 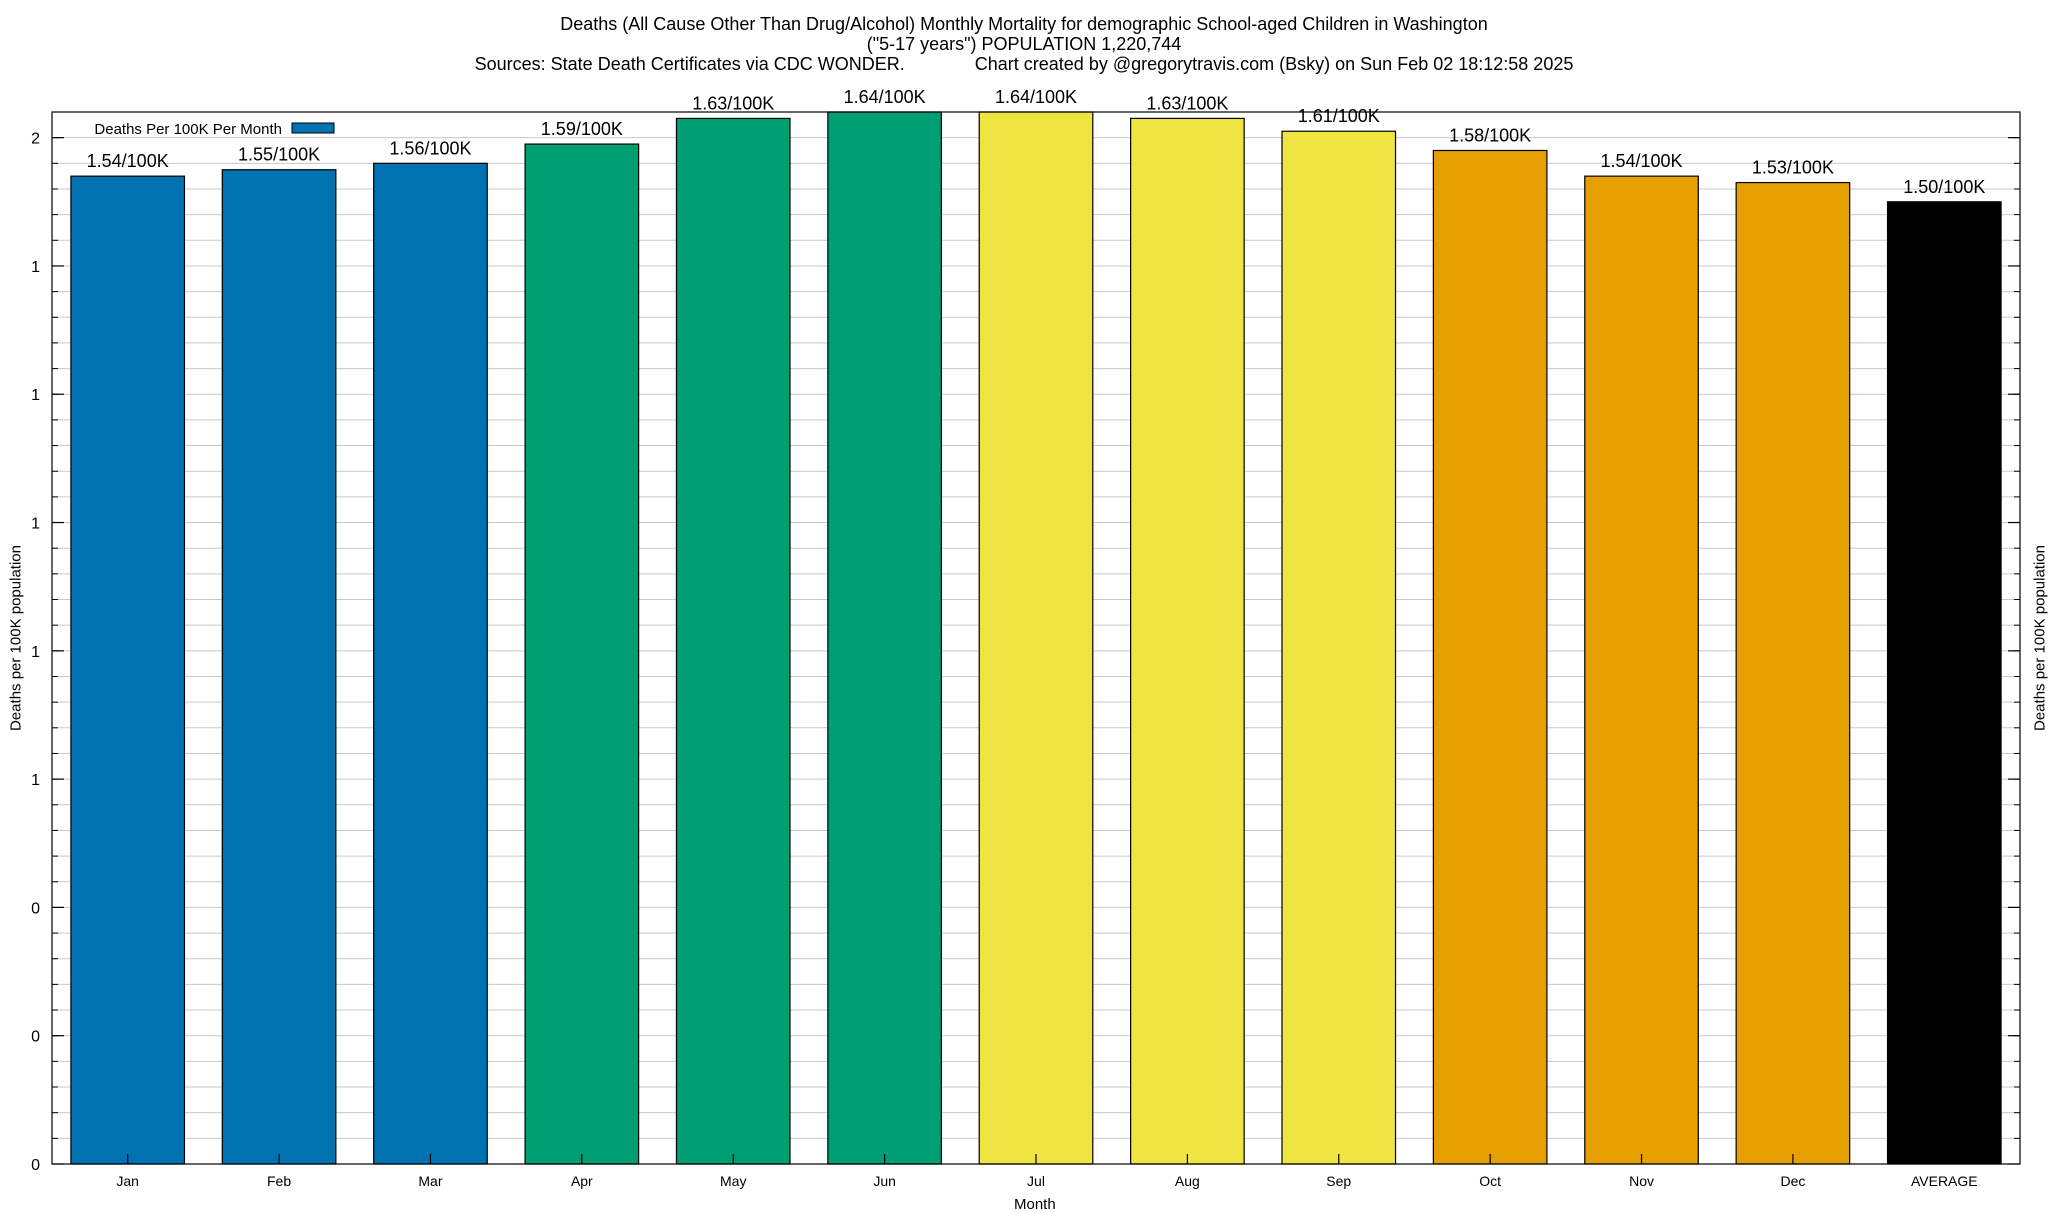 What do you see at coordinates (1490, 657) in the screenshot?
I see `bar-oct` at bounding box center [1490, 657].